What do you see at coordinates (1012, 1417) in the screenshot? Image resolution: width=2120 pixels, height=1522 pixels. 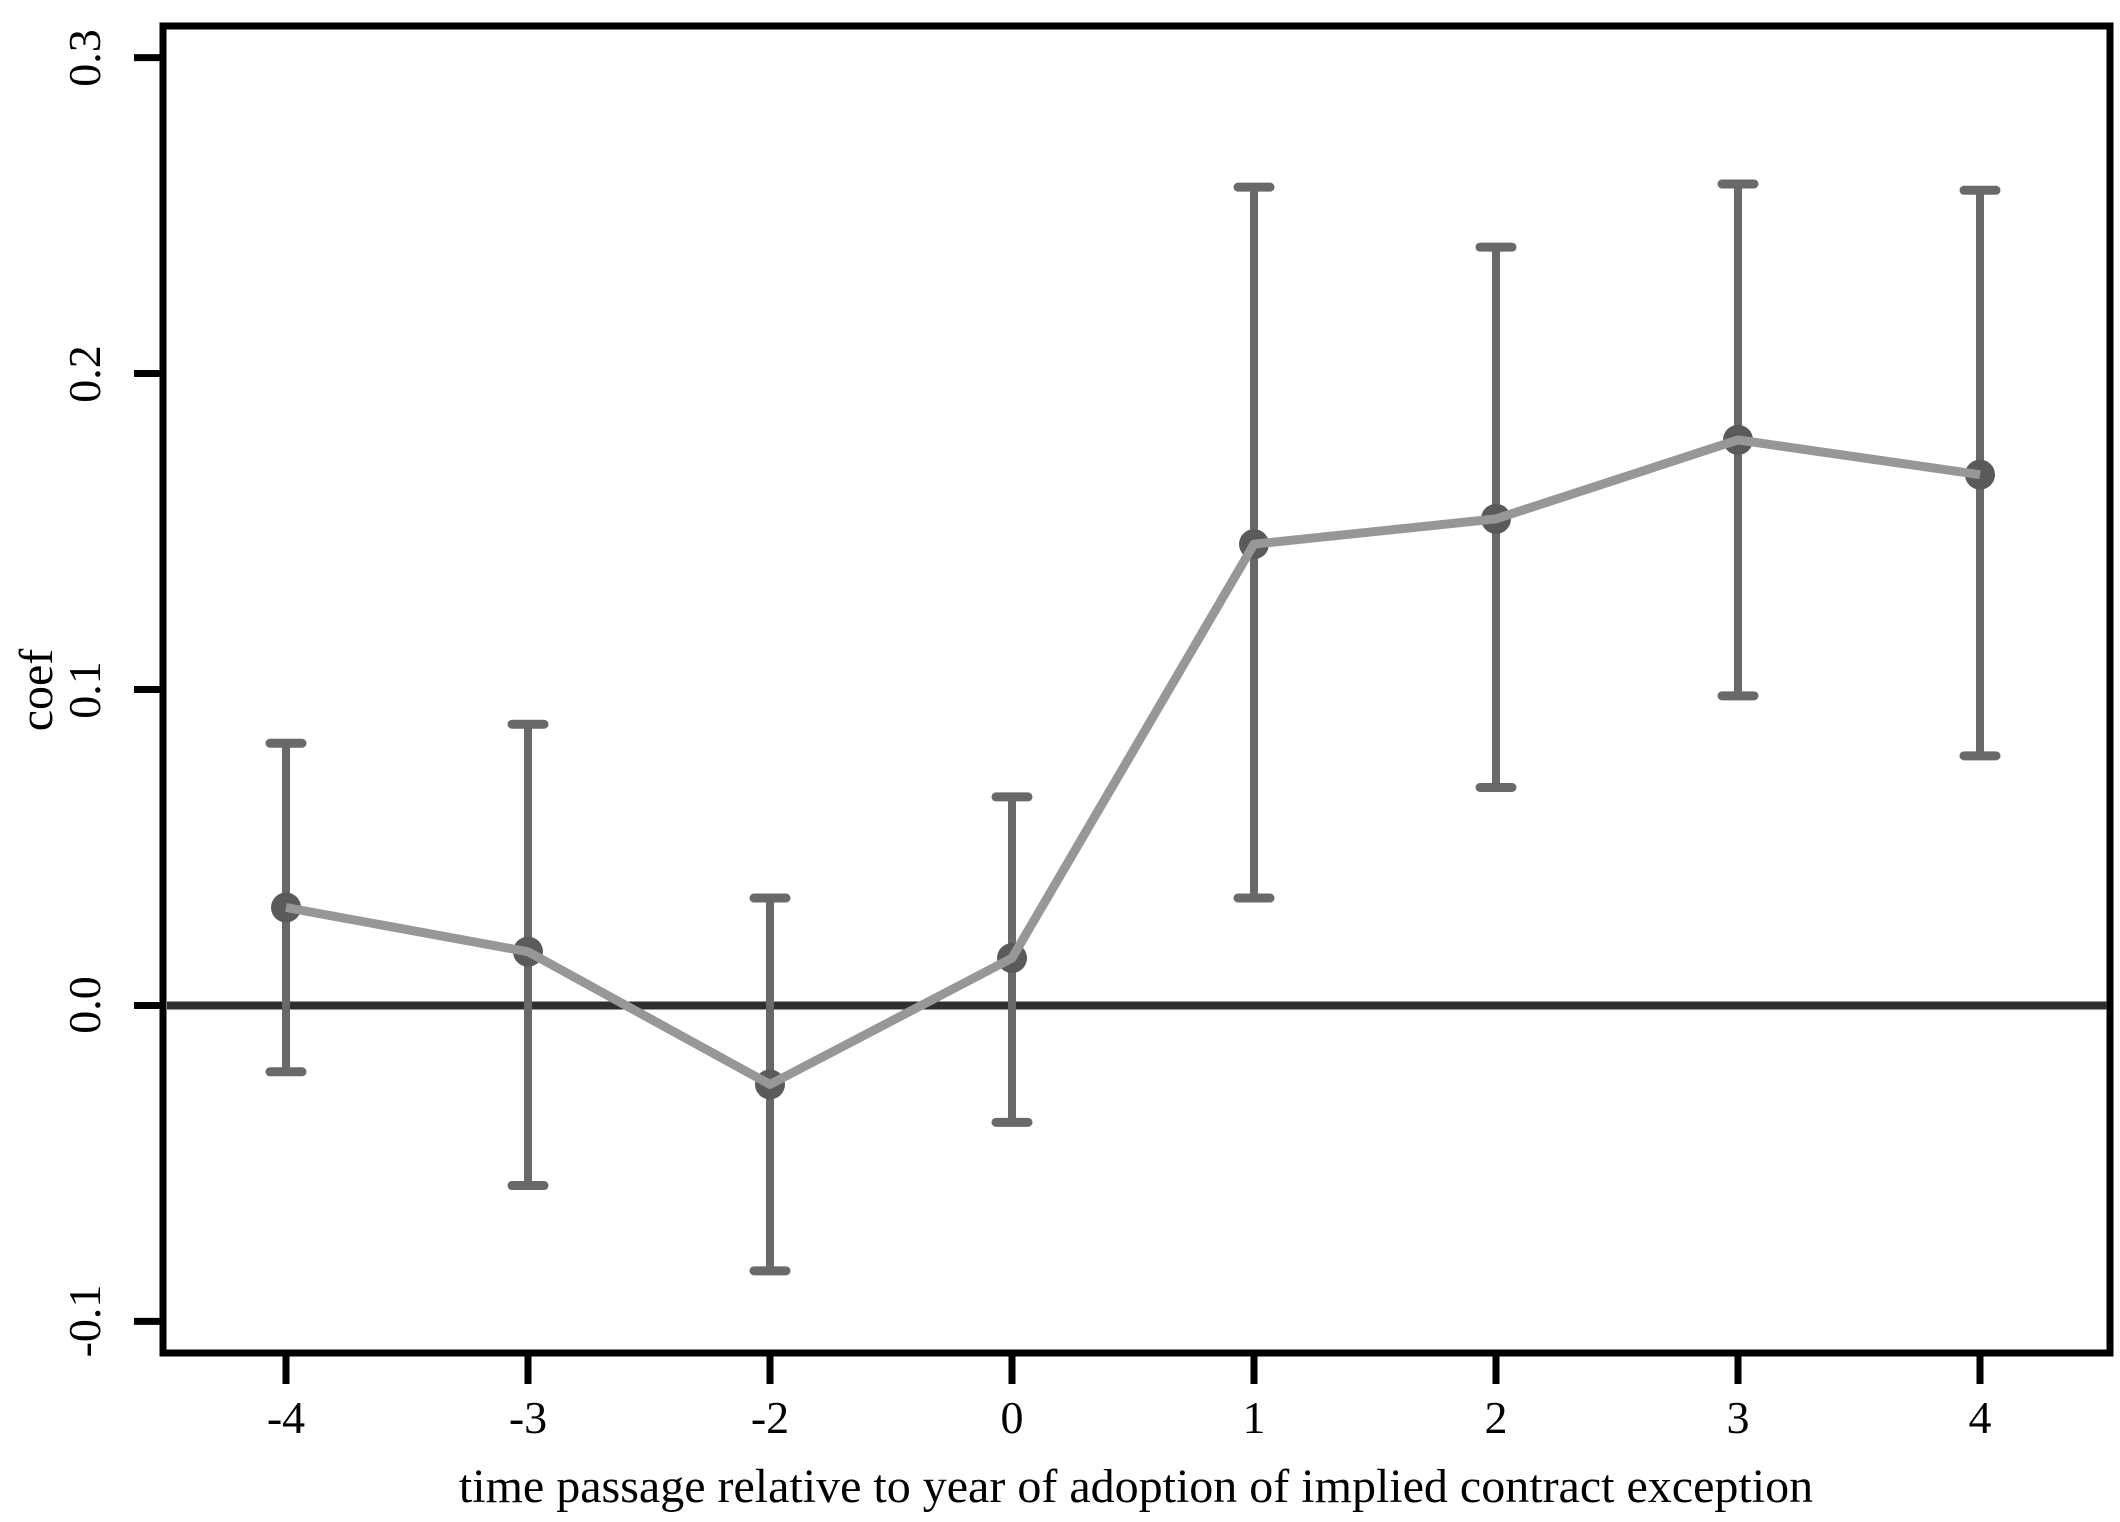 I see `x-tick-label: 0` at bounding box center [1012, 1417].